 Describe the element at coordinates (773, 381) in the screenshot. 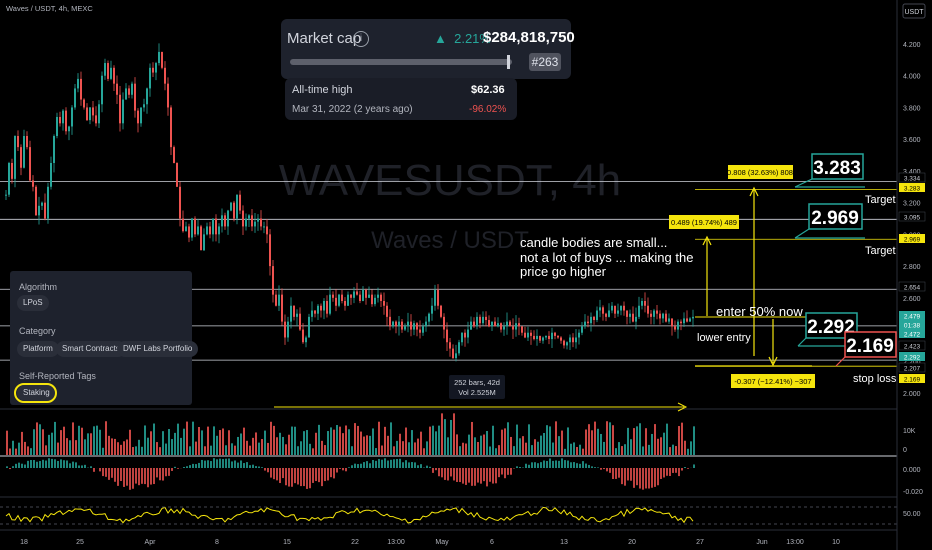

I see `measure-down-box` at that location.